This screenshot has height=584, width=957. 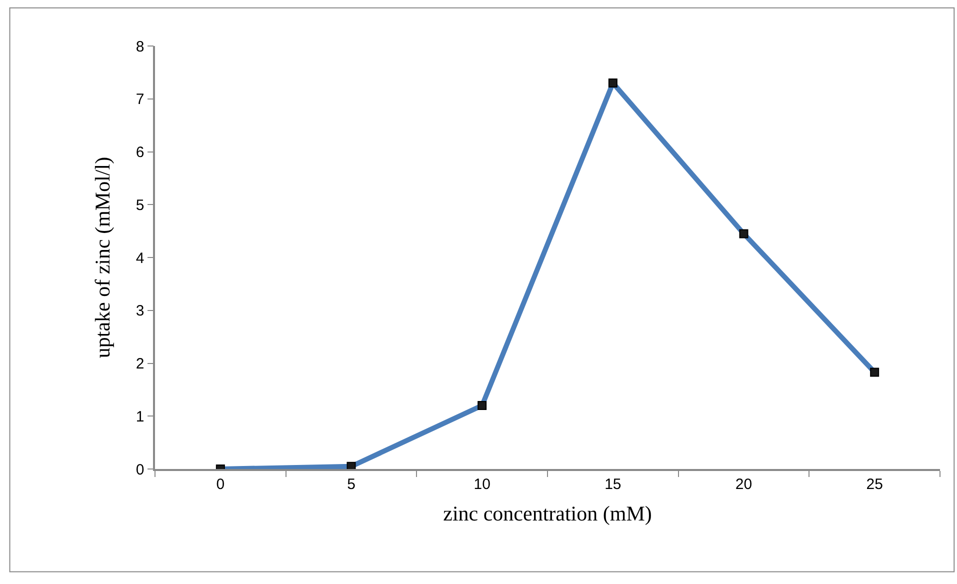 I want to click on y-tick-label: 0, so click(x=140, y=469).